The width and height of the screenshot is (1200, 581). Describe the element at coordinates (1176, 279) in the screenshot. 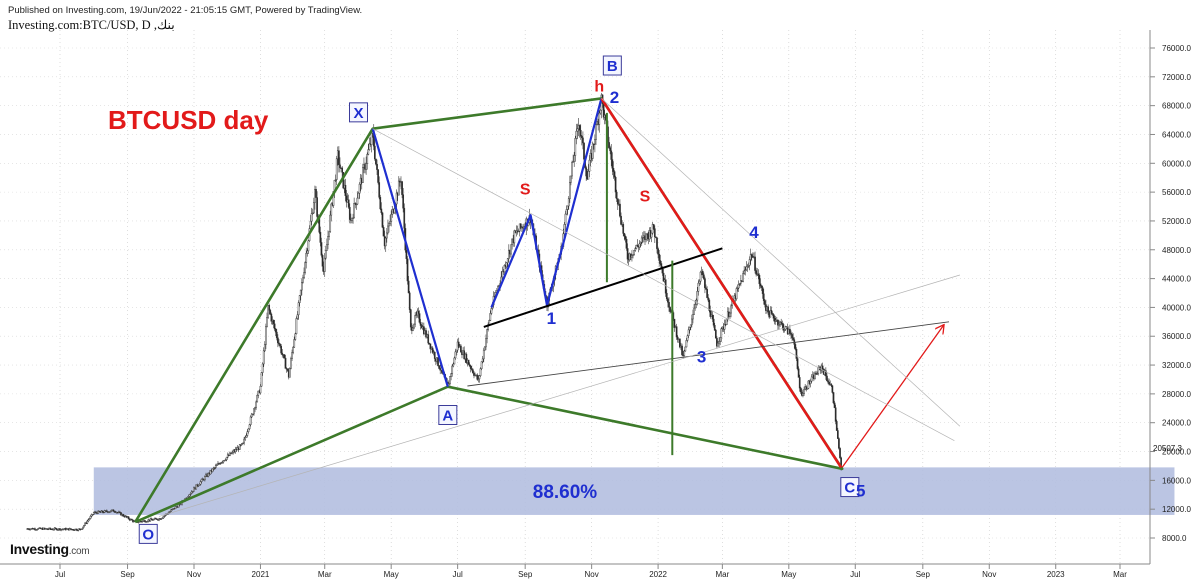

I see `price-tick-label: 44000.0` at that location.